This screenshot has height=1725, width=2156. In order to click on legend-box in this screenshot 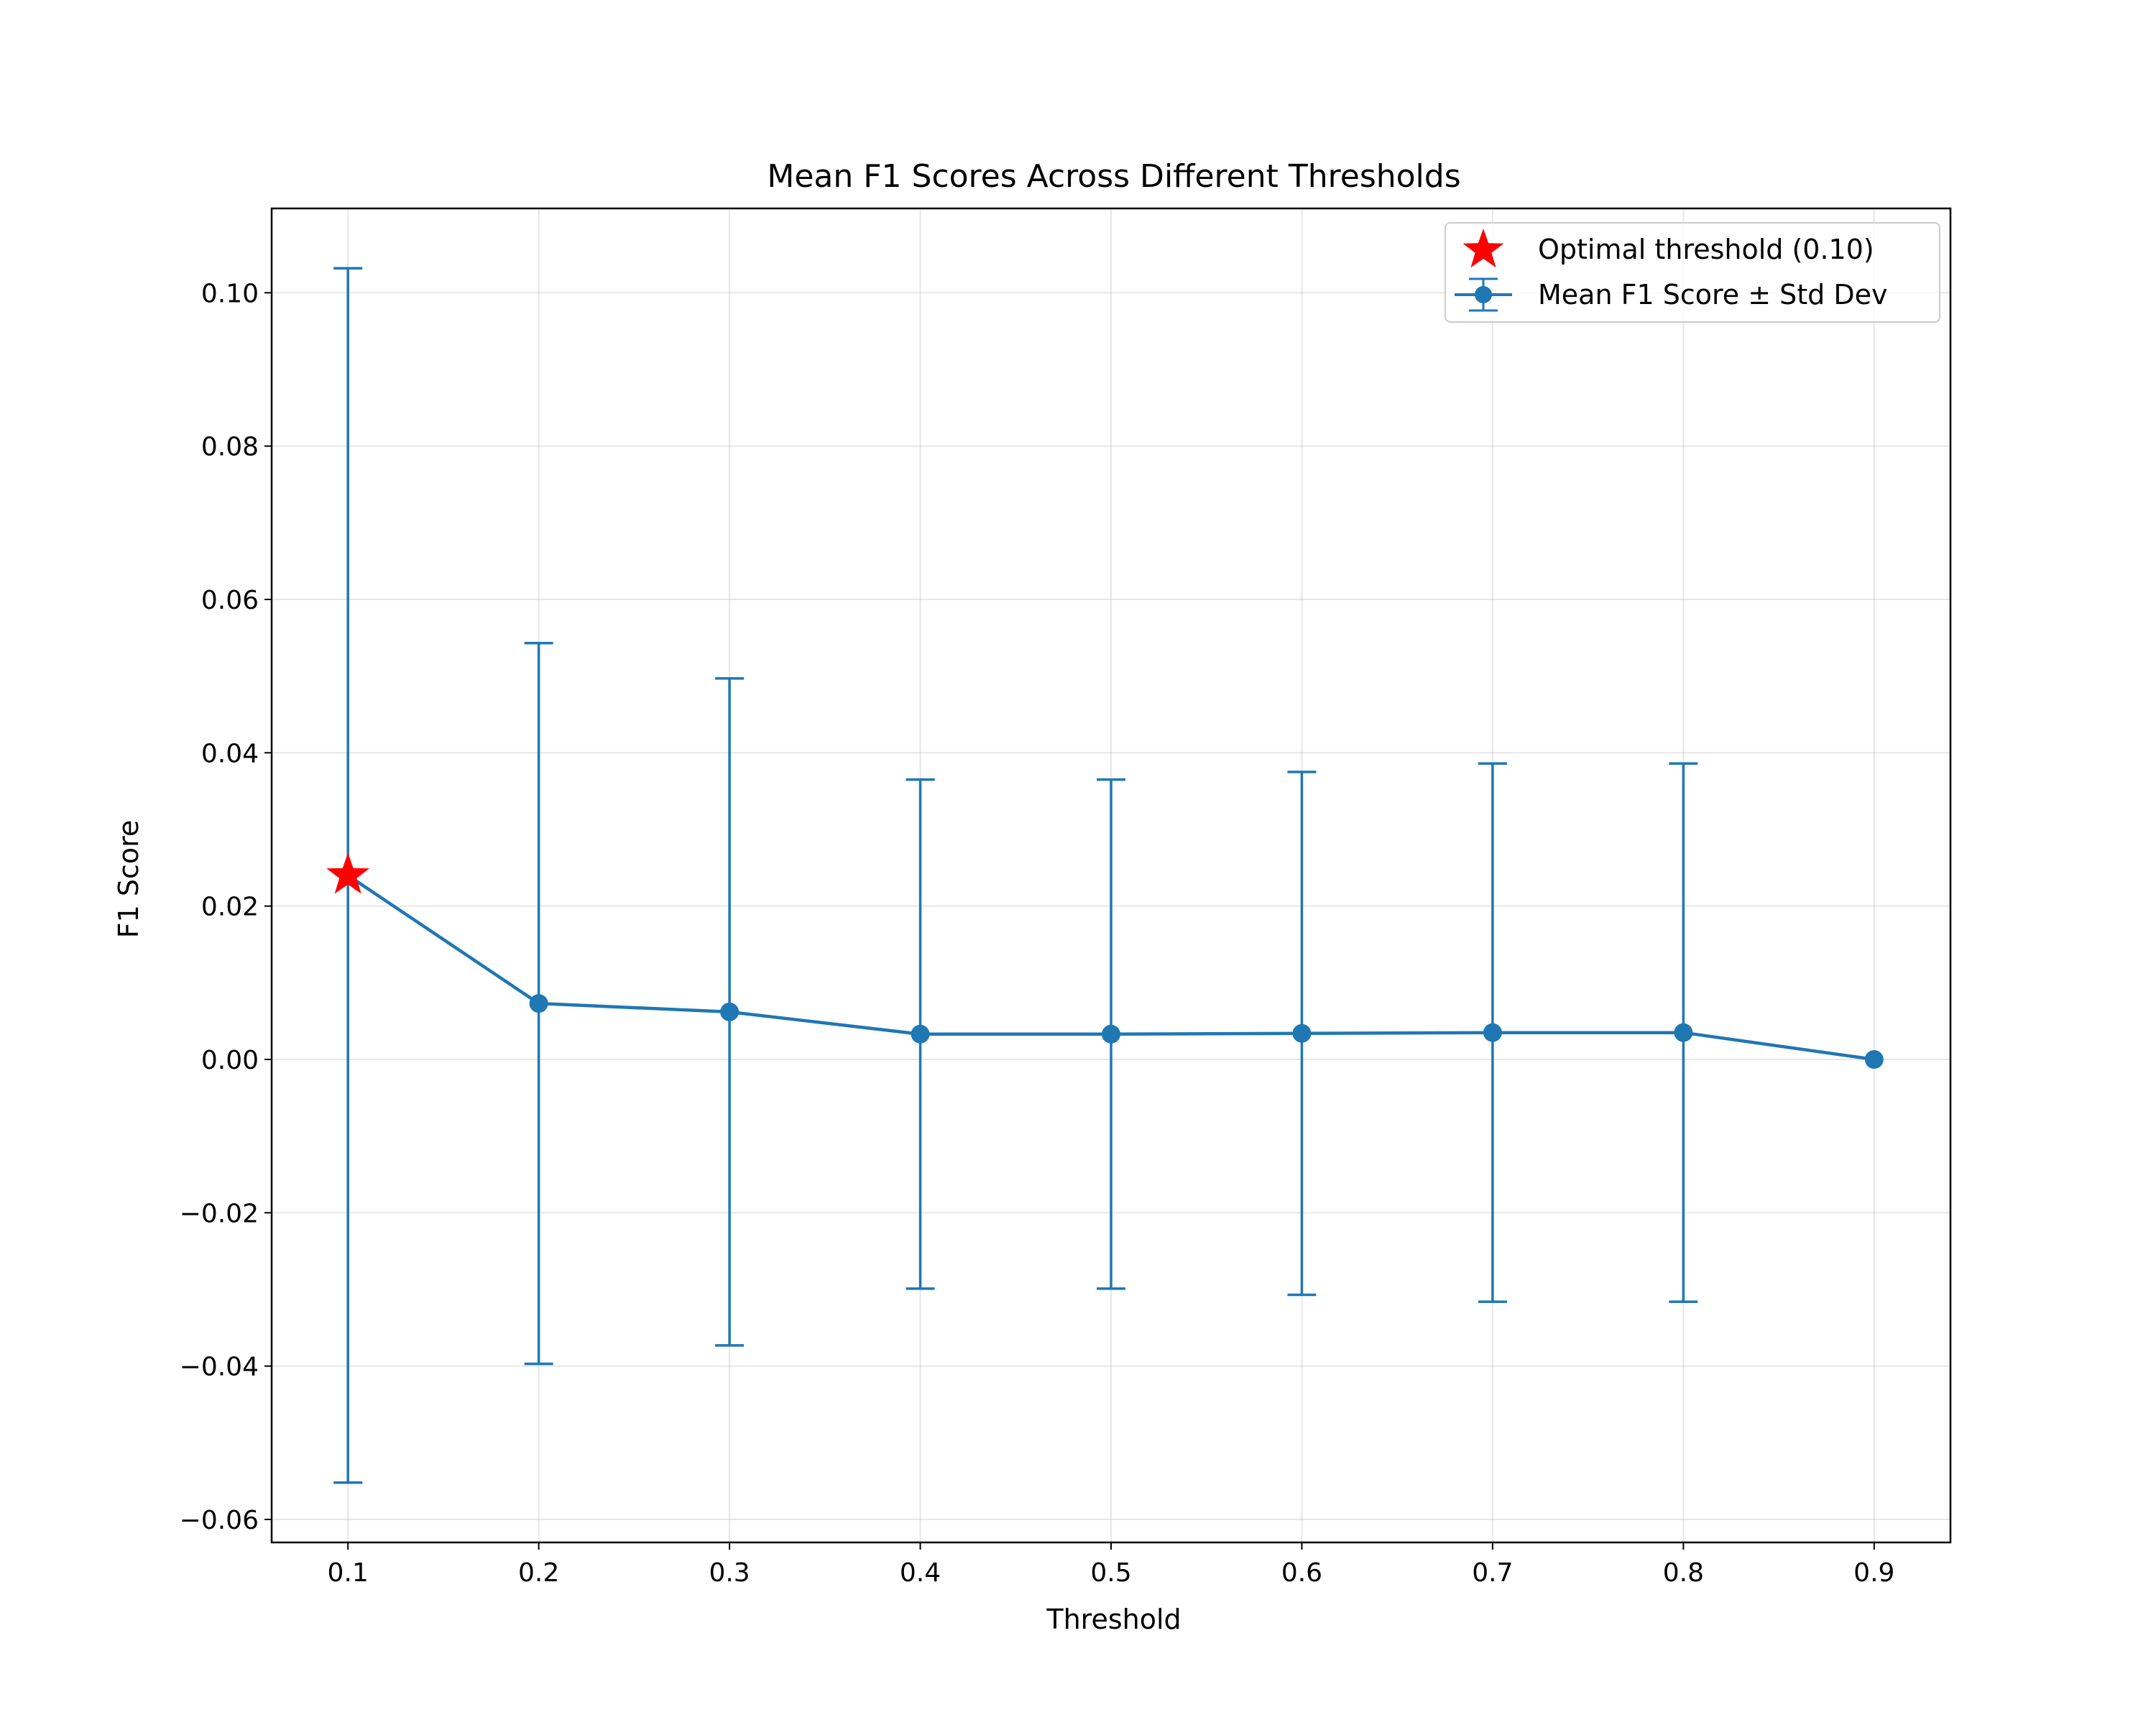, I will do `click(1692, 272)`.